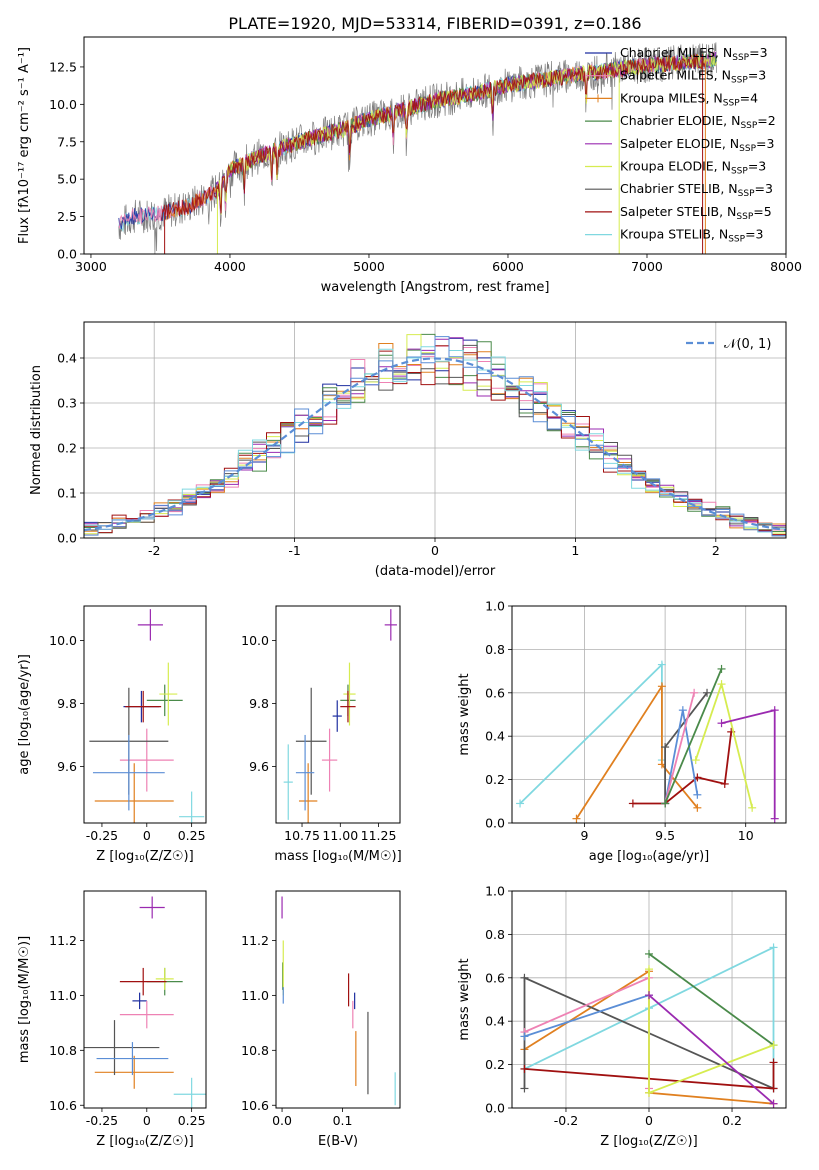 This screenshot has height=1170, width=819. What do you see at coordinates (282, 1120) in the screenshot?
I see `x-tick-label: 0.0` at bounding box center [282, 1120].